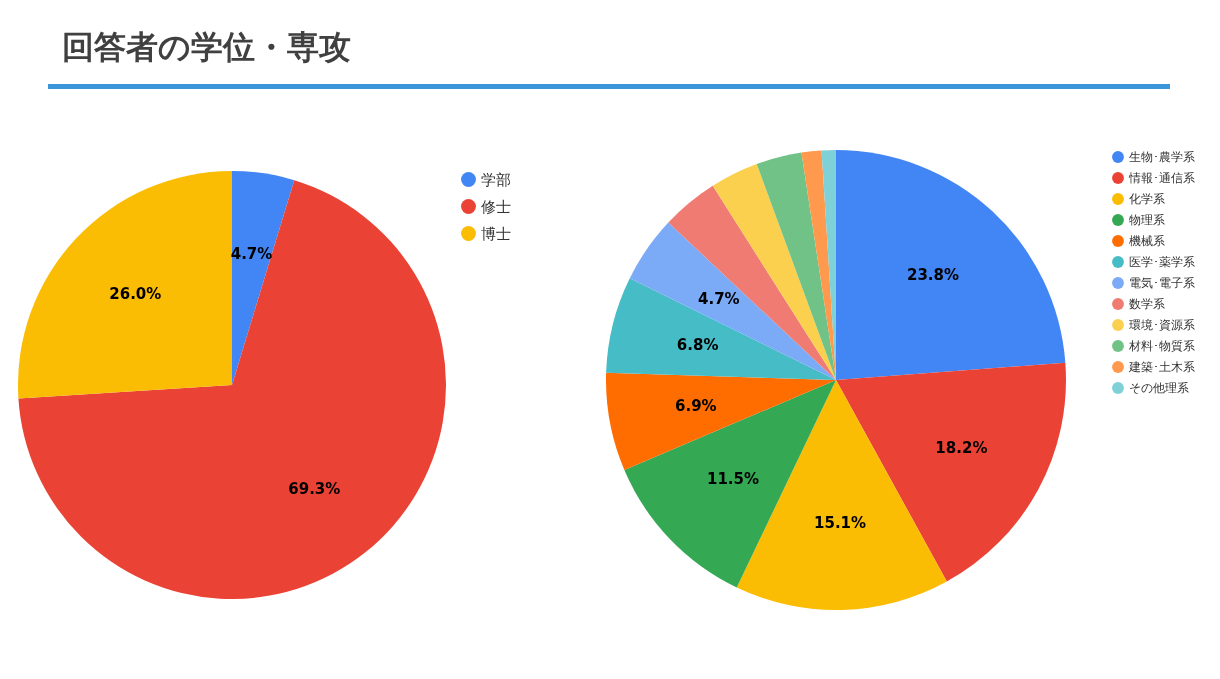 The height and width of the screenshot is (679, 1220). I want to click on data-label: 26.0%, so click(135, 294).